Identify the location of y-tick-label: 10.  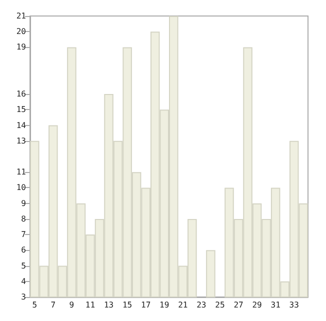
(21, 187).